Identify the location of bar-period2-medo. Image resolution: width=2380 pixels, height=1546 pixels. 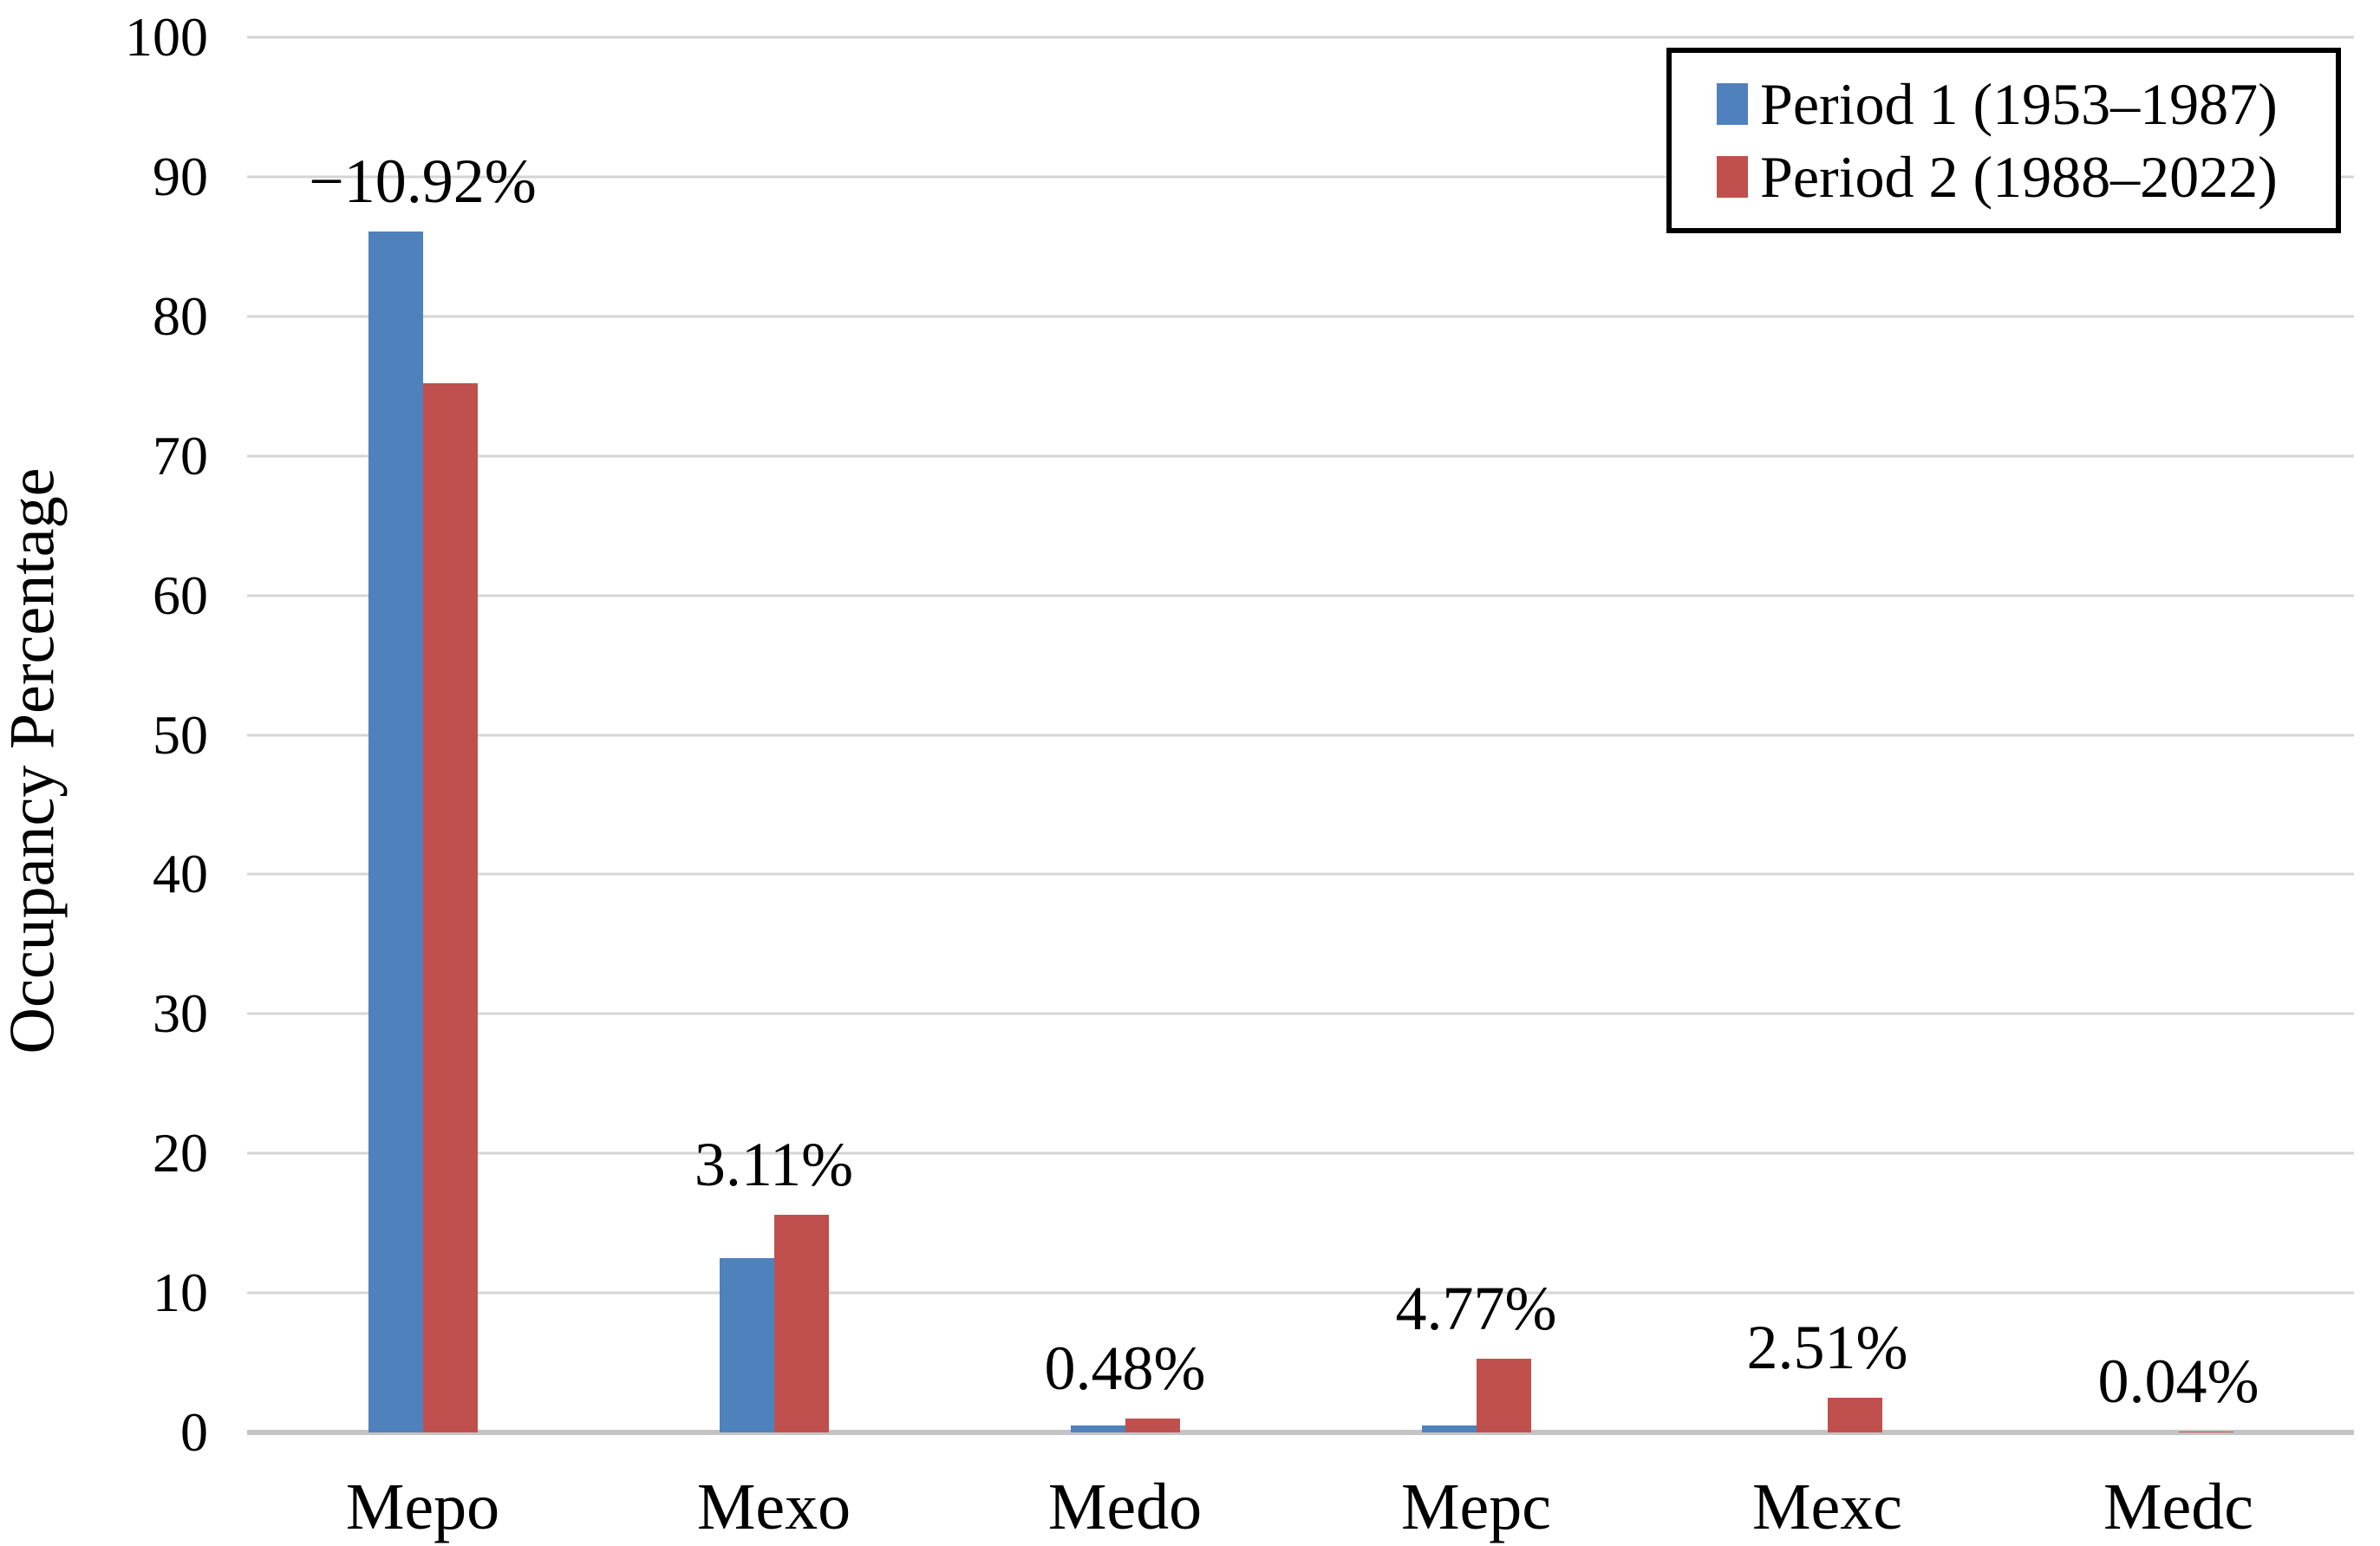
(1152, 1425).